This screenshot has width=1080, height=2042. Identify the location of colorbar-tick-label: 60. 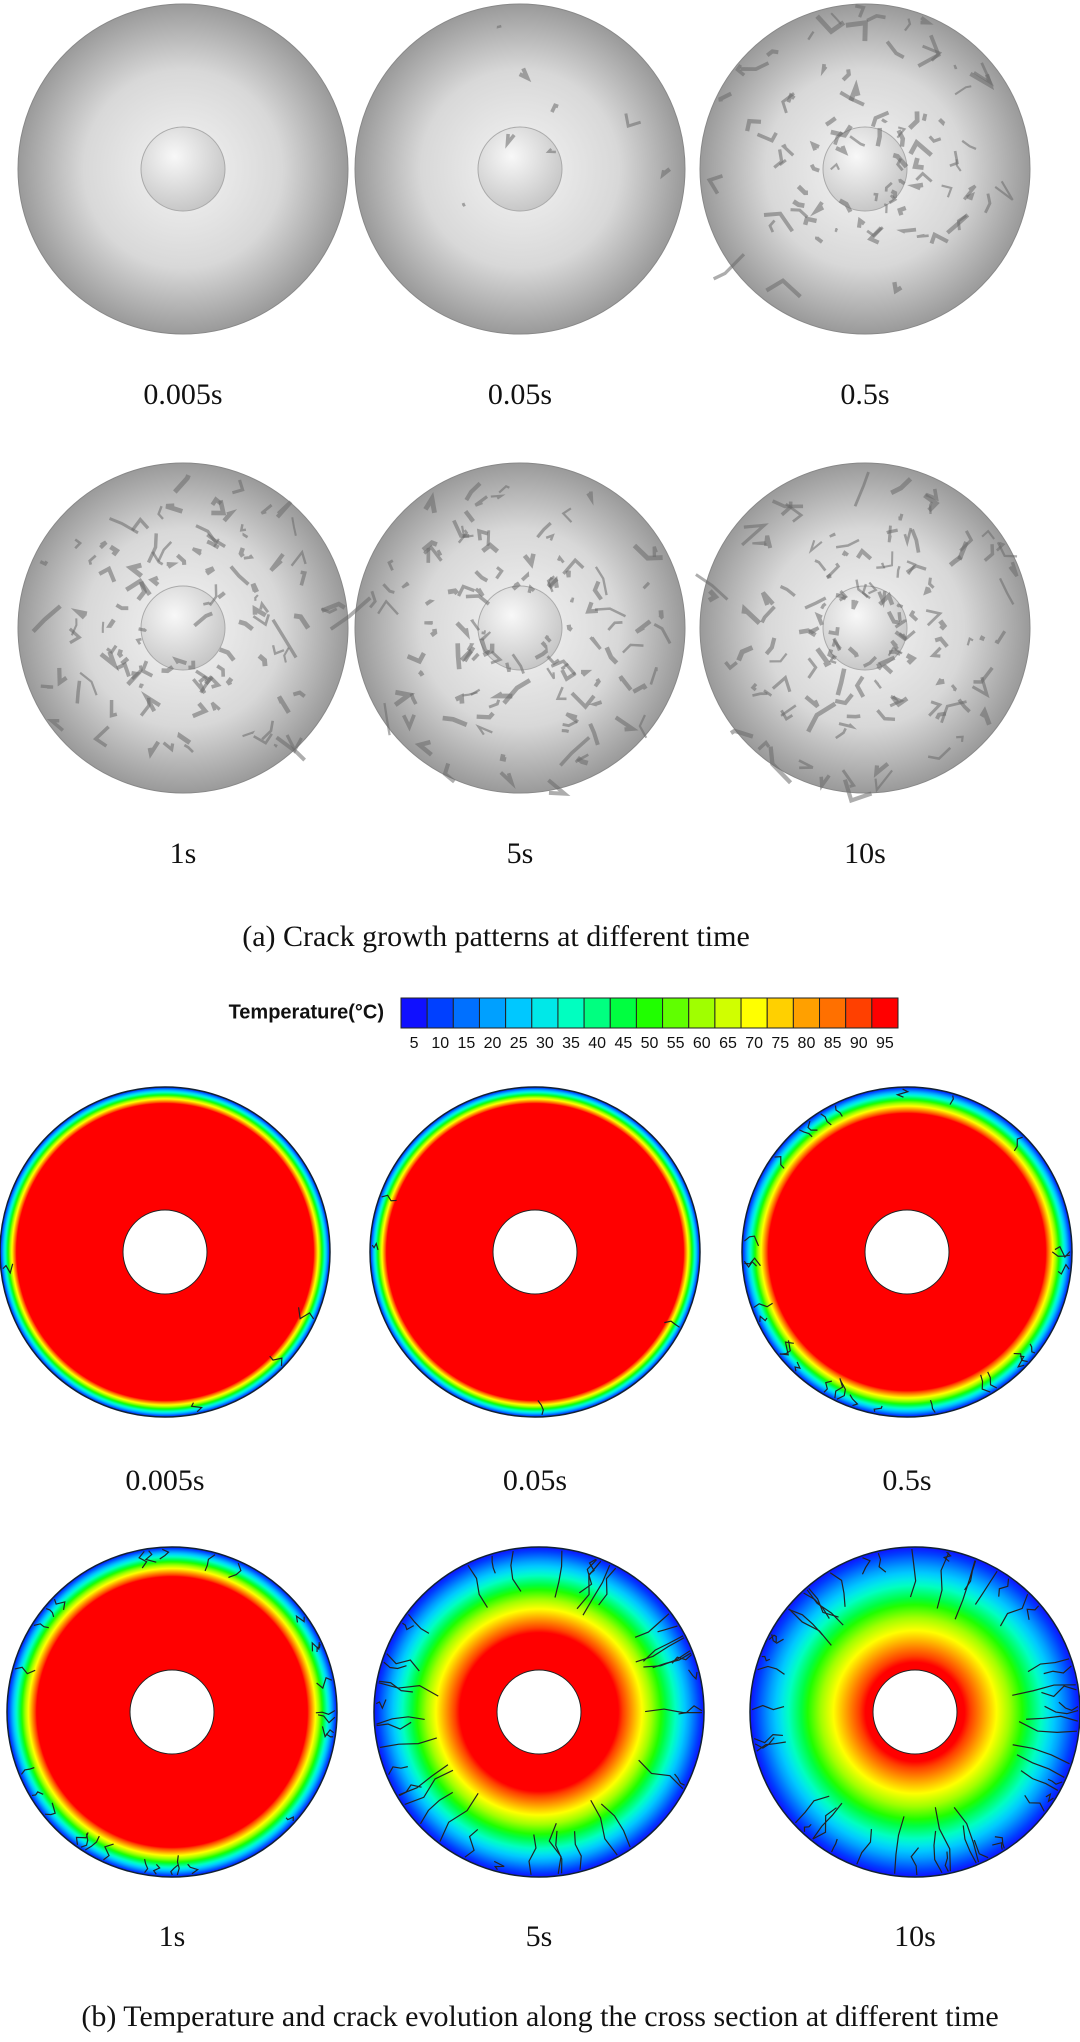
(702, 1043).